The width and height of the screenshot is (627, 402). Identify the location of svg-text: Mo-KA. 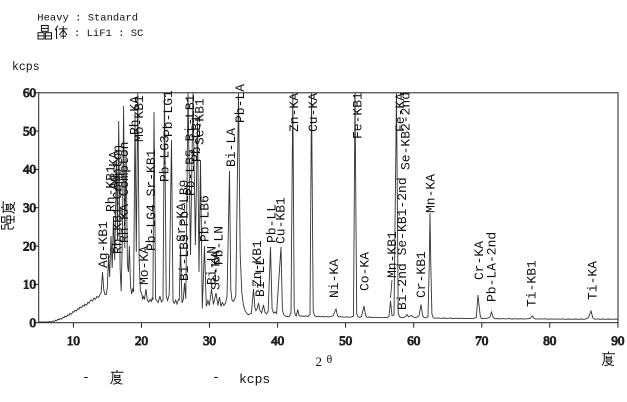
(144, 265).